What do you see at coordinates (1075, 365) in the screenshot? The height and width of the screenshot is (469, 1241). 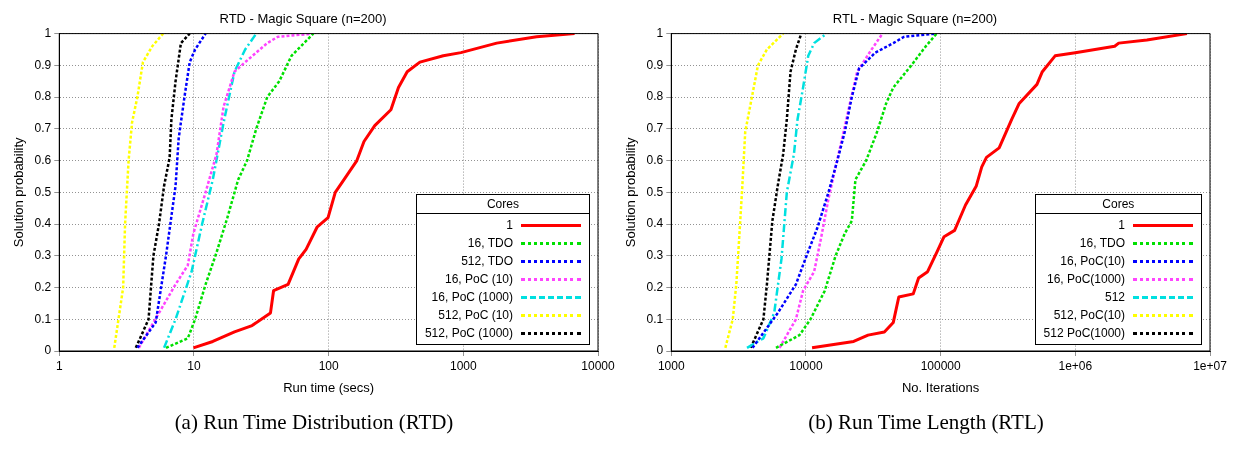 I see `x-tick-label: 1e+06` at bounding box center [1075, 365].